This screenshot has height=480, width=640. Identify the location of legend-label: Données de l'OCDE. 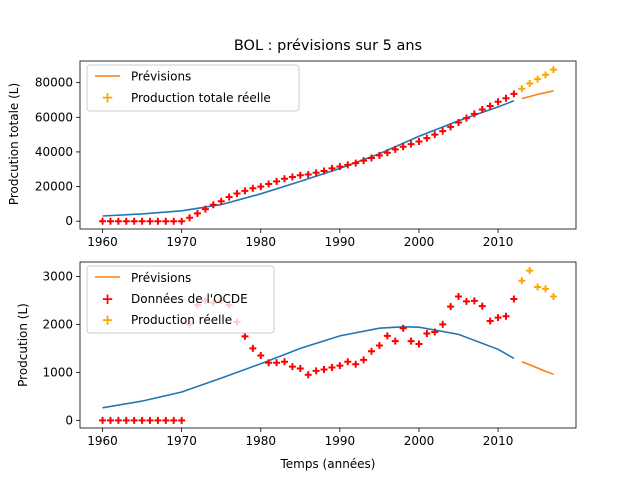
(189, 299).